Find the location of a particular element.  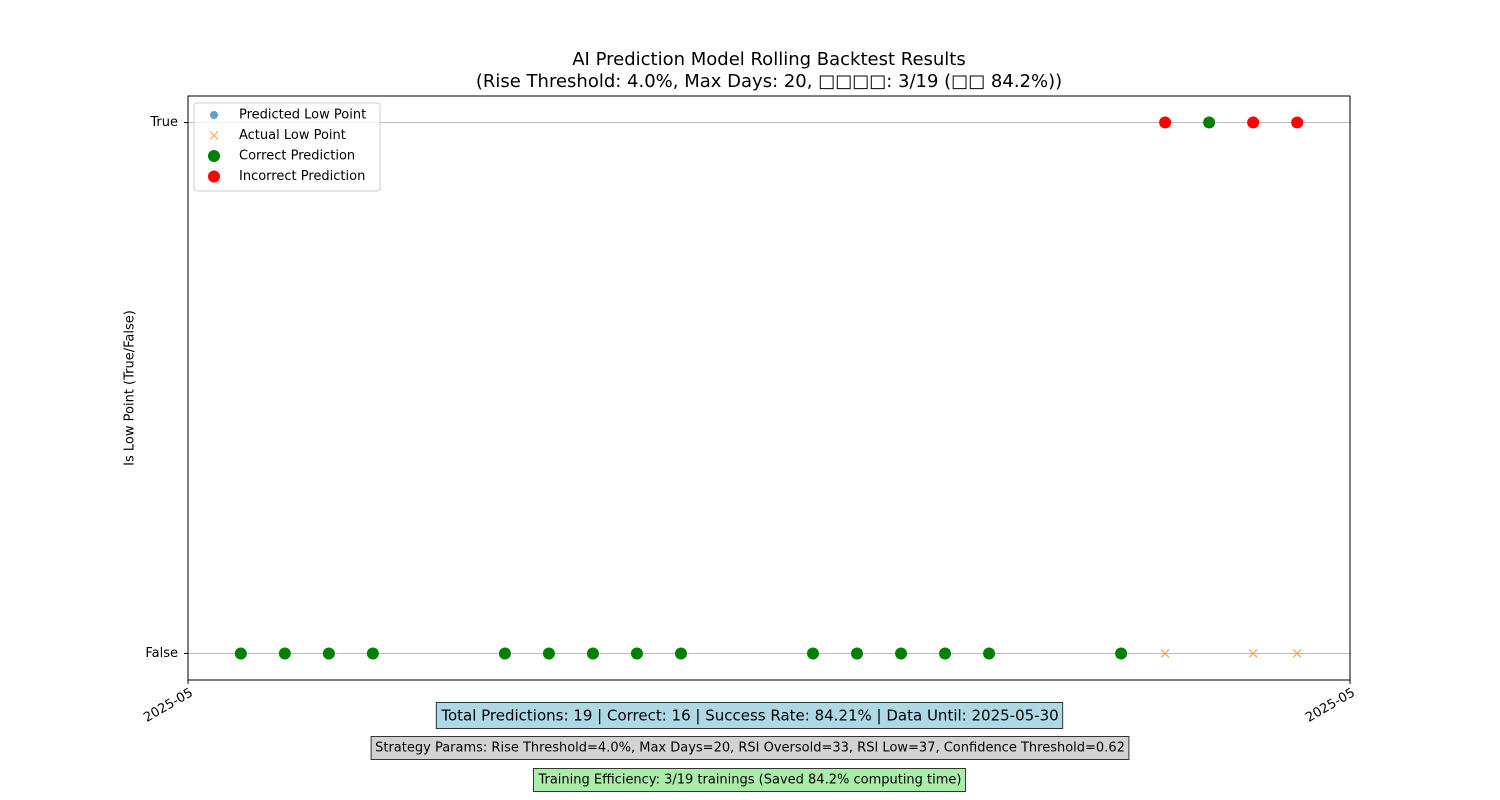

legend-box is located at coordinates (287, 147).